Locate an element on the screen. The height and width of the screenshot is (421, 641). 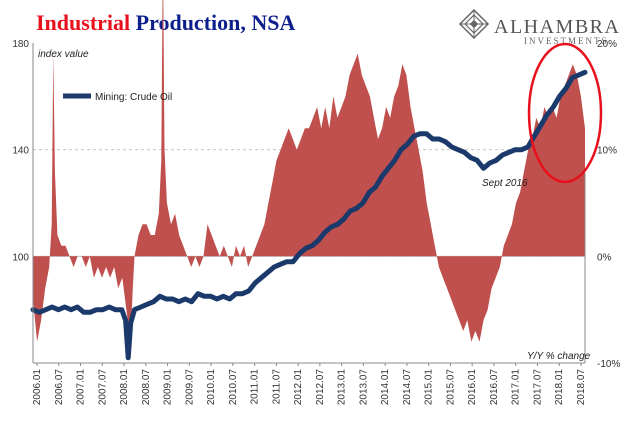
x-tick-label: 2011.01 is located at coordinates (255, 387).